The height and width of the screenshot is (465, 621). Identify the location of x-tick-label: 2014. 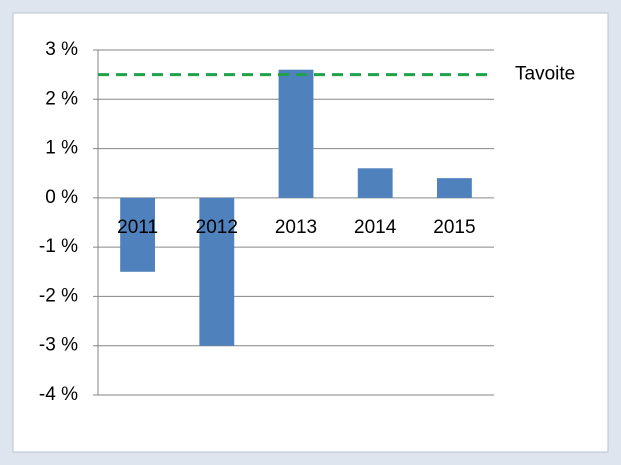
(375, 227).